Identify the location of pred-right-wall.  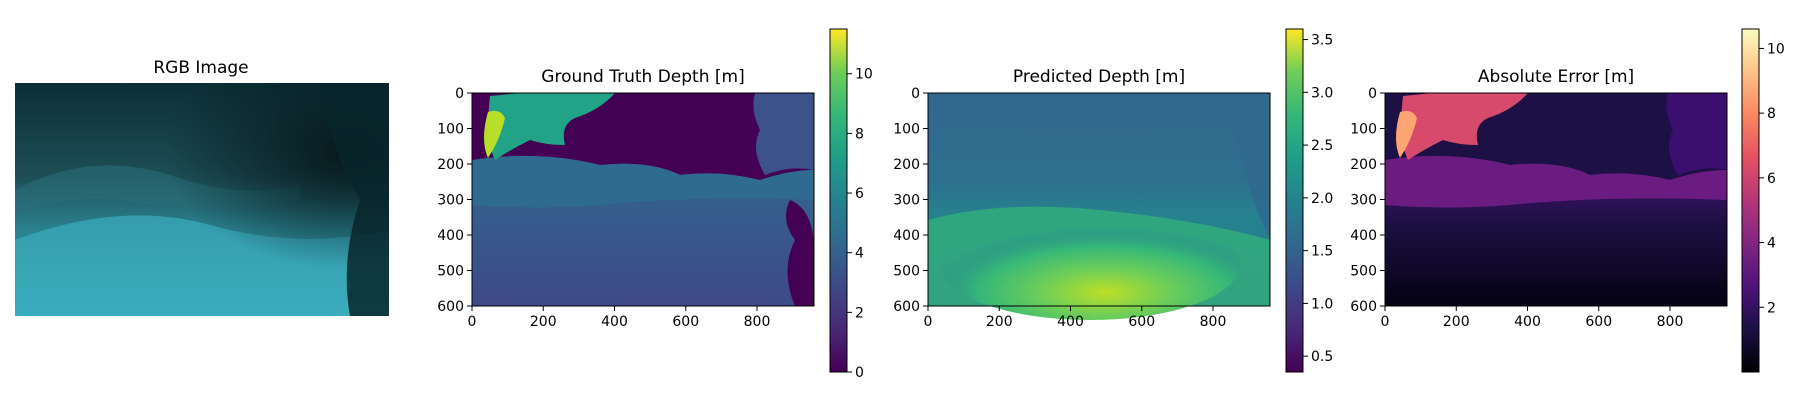
(1245, 166).